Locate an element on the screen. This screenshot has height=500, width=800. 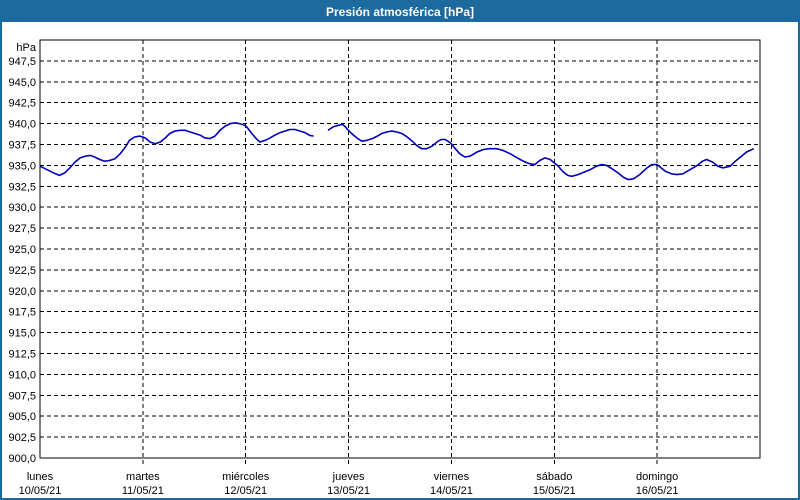
x-date-label: 12/05/21 is located at coordinates (245, 491).